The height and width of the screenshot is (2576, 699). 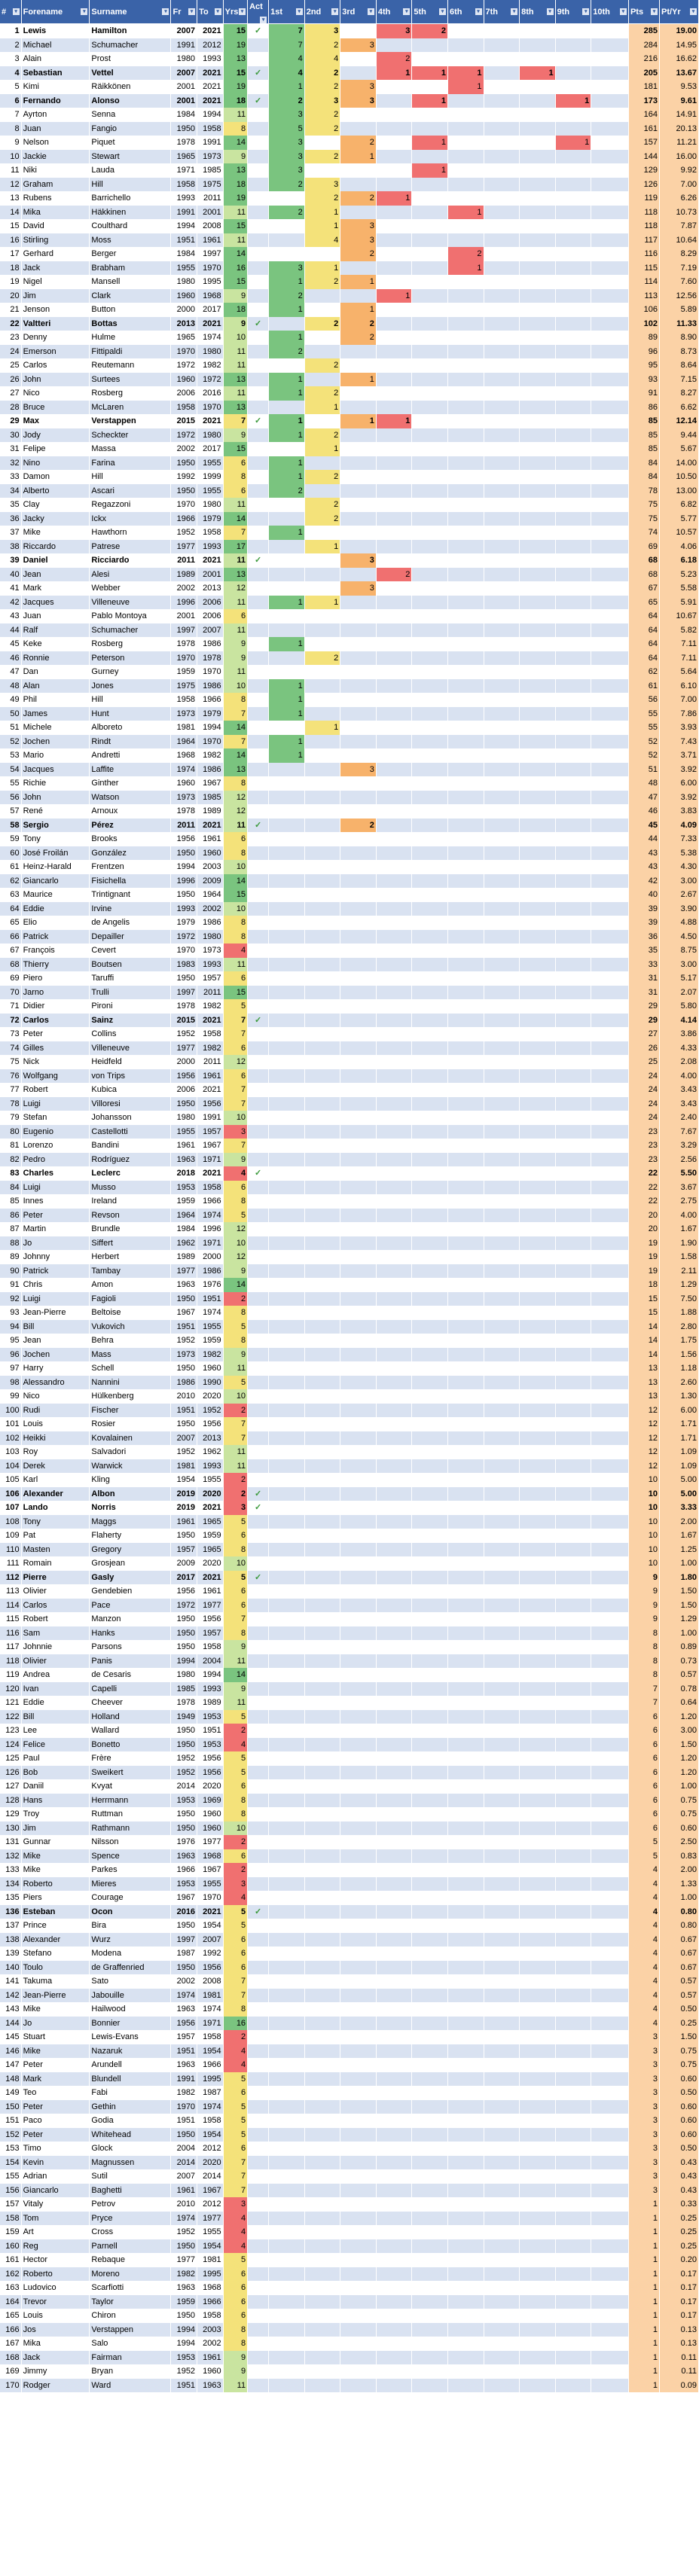 I want to click on table-row: 81 Lorenzo Bandini 1961 1967 7 23 3.29, so click(x=349, y=1146).